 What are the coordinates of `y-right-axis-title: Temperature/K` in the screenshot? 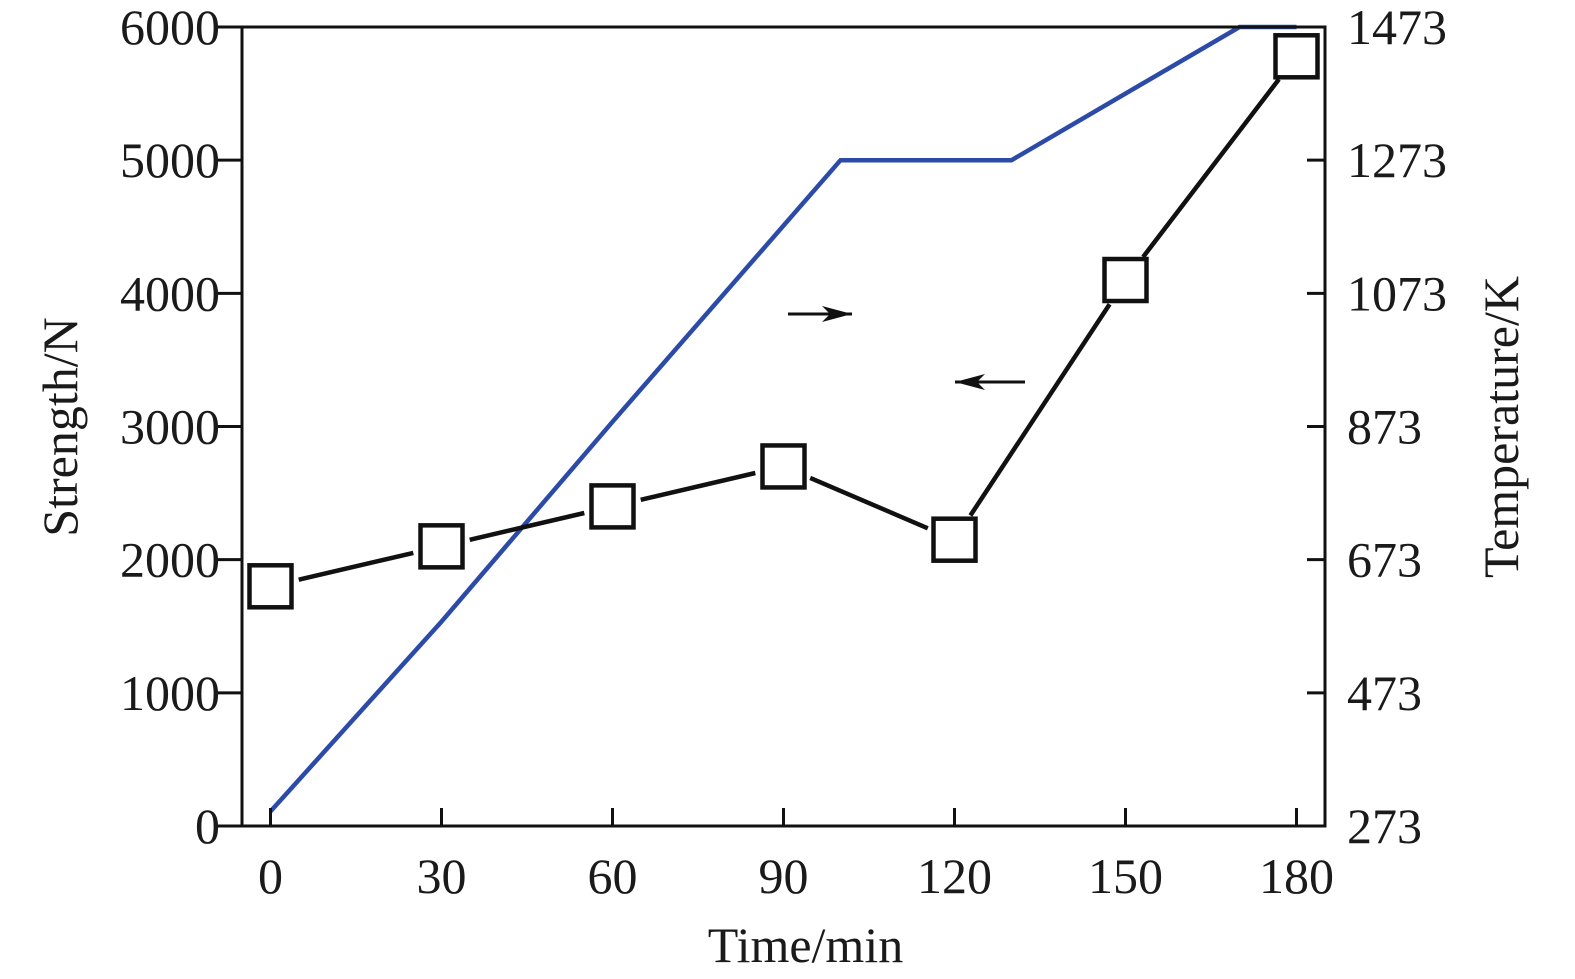 It's located at (1501, 427).